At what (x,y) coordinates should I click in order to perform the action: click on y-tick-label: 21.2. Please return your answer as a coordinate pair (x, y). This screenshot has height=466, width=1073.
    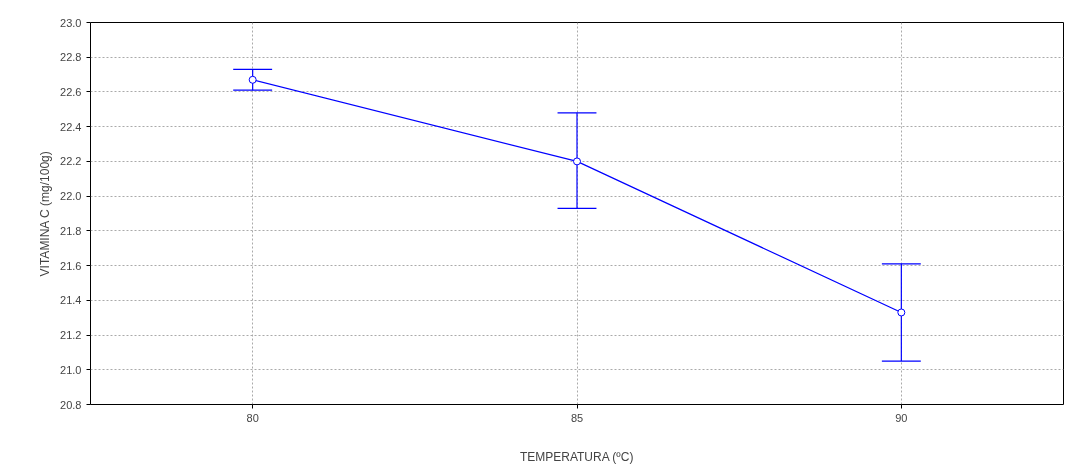
    Looking at the image, I should click on (71, 335).